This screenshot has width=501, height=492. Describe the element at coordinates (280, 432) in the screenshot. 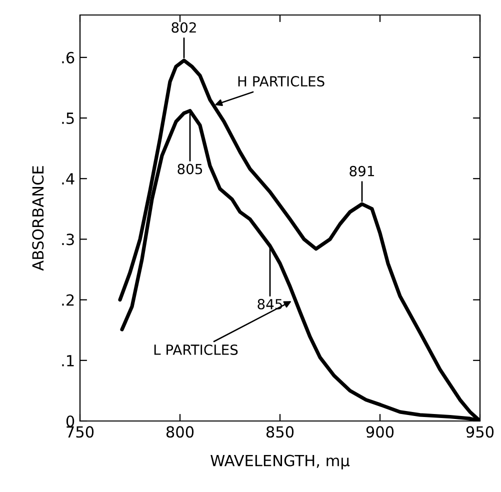

I see `x-tick-label: 850` at that location.